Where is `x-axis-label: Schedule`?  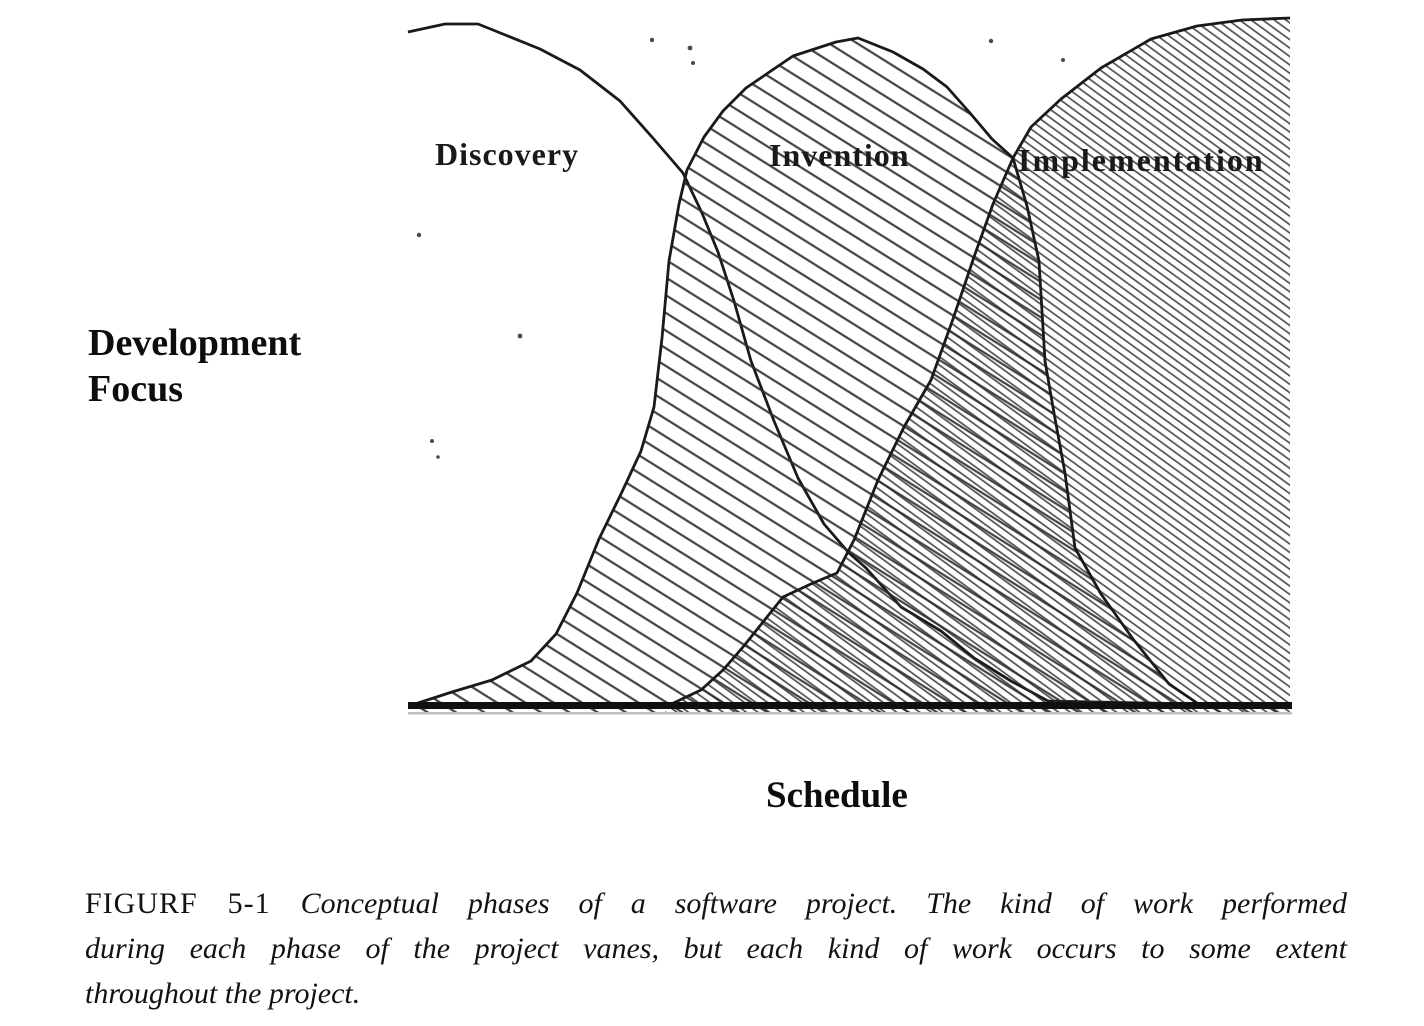
x-axis-label: Schedule is located at coordinates (837, 795).